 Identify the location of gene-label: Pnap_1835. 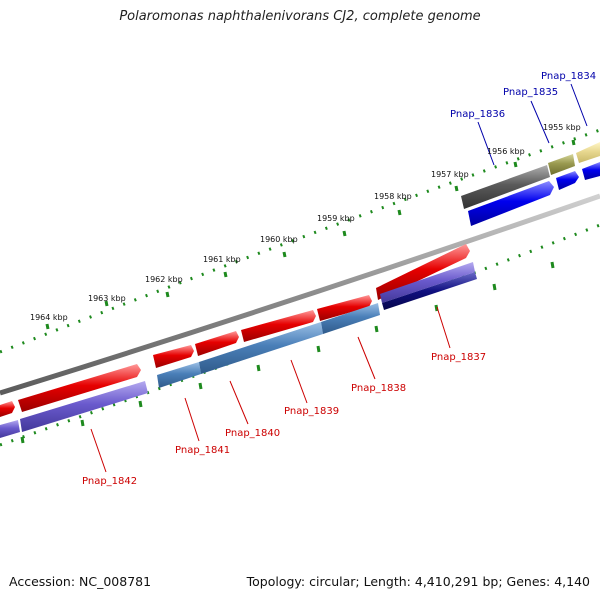
(530, 92).